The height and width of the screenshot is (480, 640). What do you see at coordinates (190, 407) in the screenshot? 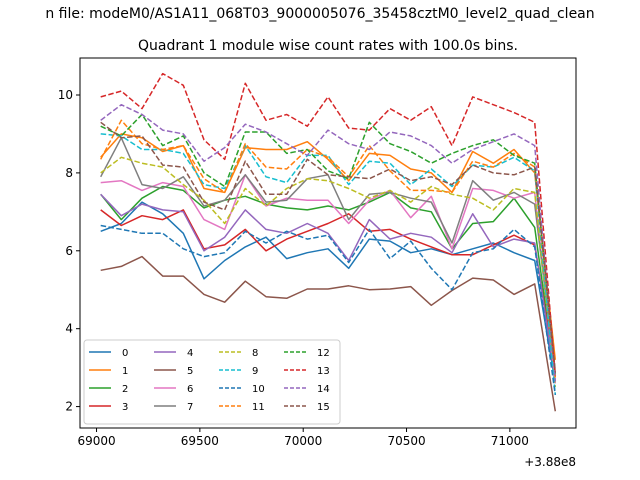
I see `legend-label-7: 7` at bounding box center [190, 407].